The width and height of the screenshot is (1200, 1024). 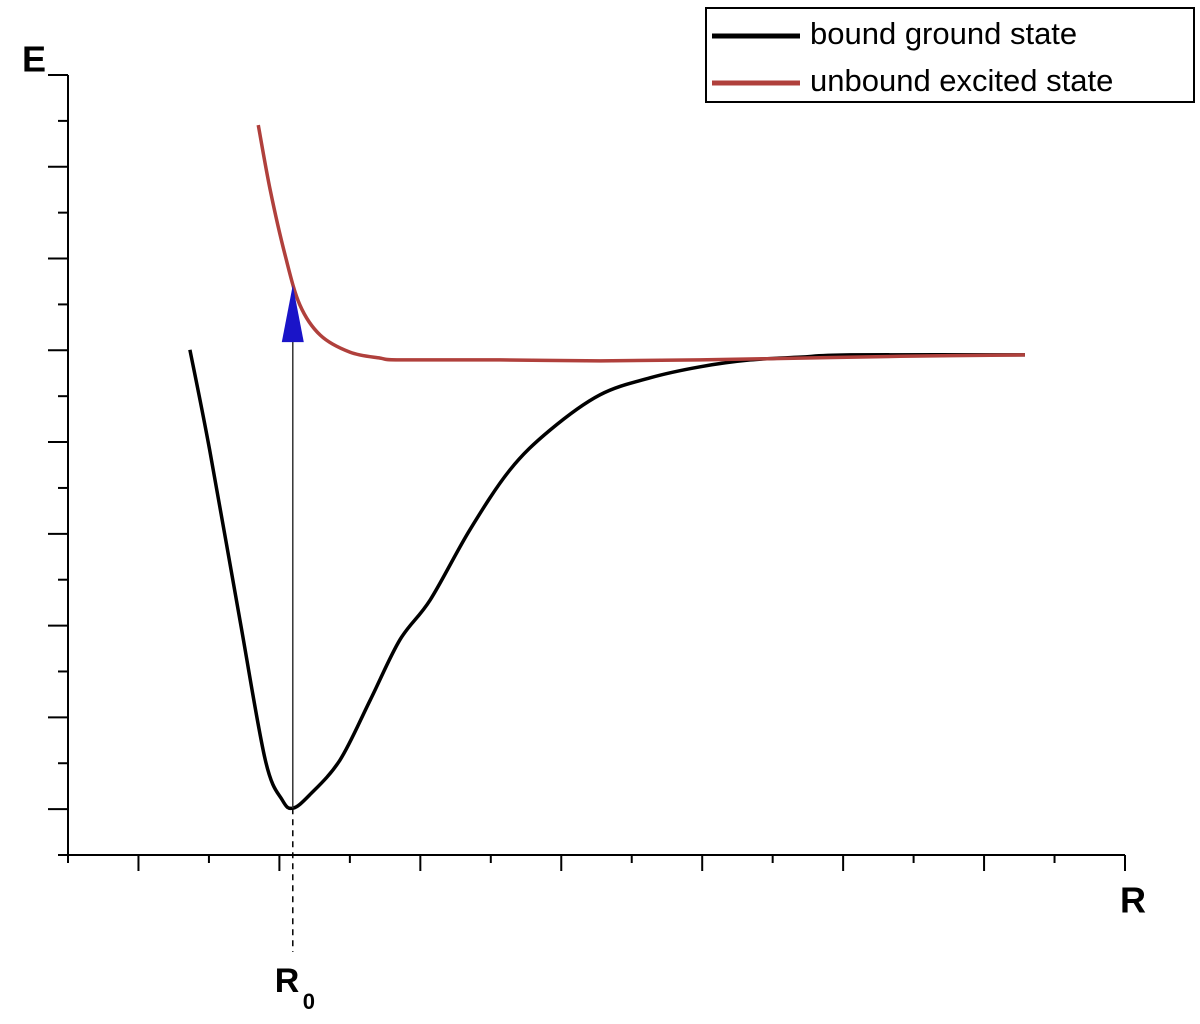 I want to click on series-line, so click(x=640, y=243).